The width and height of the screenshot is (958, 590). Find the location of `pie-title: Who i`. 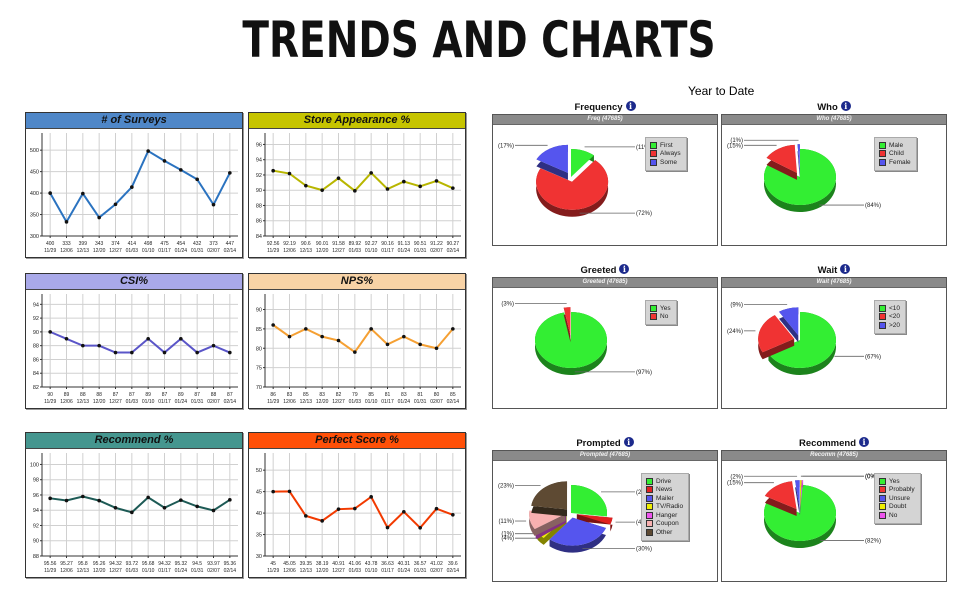

pie-title: Who i is located at coordinates (834, 107).